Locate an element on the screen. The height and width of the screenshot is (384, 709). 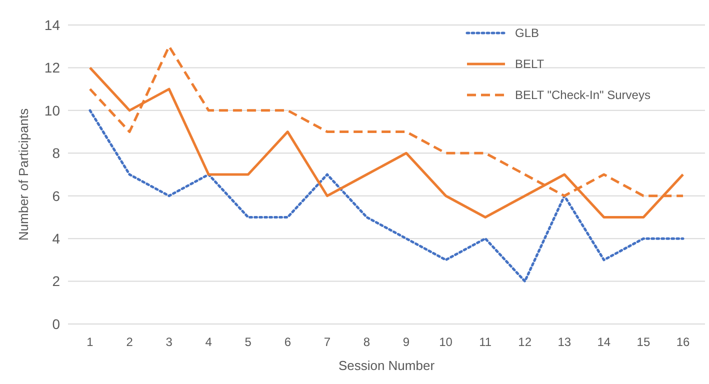
legend-label: GLB is located at coordinates (527, 33).